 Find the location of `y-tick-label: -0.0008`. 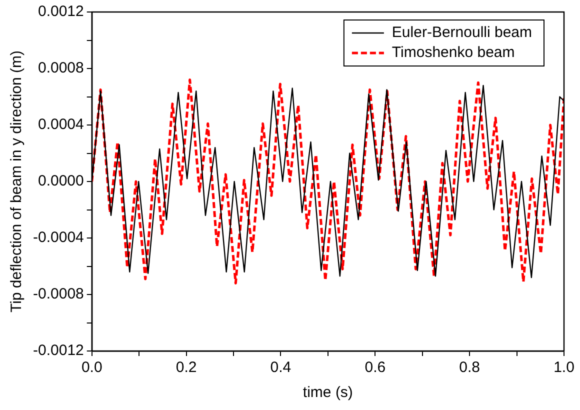

y-tick-label: -0.0008 is located at coordinates (58, 294).